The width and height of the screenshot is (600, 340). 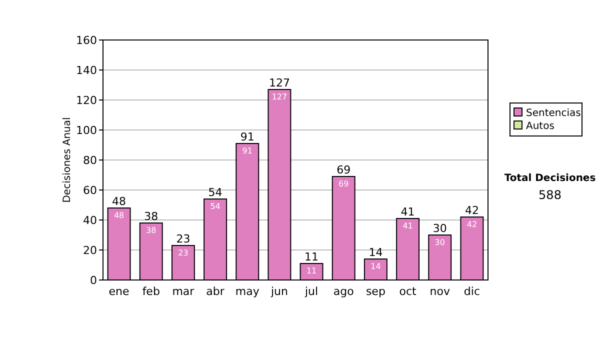 I want to click on total-label: 69, so click(x=343, y=170).